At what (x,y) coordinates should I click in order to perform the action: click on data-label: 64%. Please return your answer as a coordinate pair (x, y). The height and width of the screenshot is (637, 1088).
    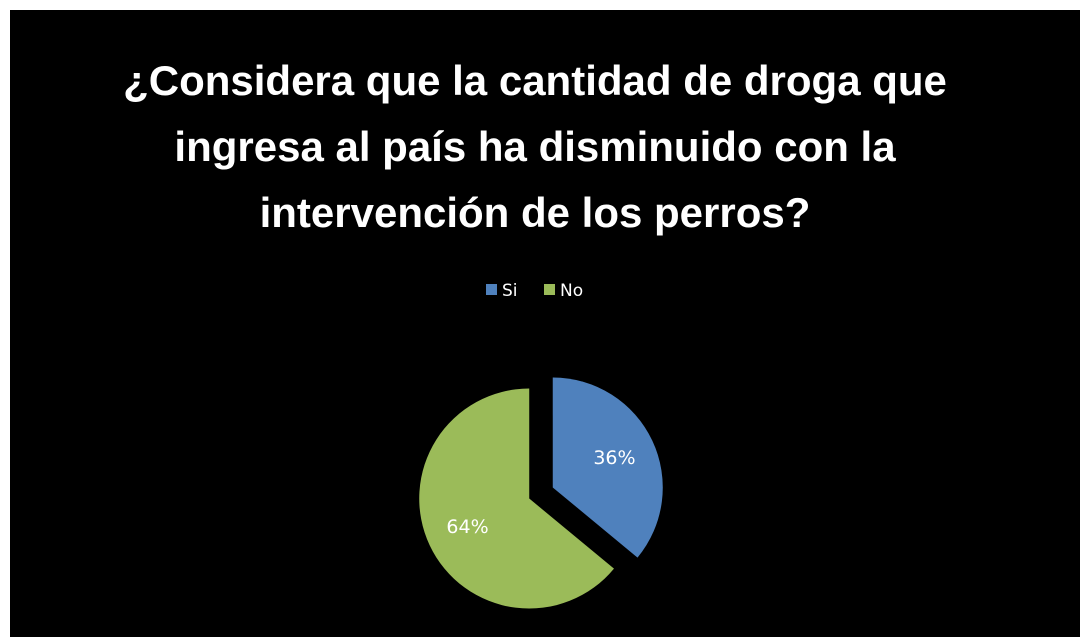
    Looking at the image, I should click on (467, 527).